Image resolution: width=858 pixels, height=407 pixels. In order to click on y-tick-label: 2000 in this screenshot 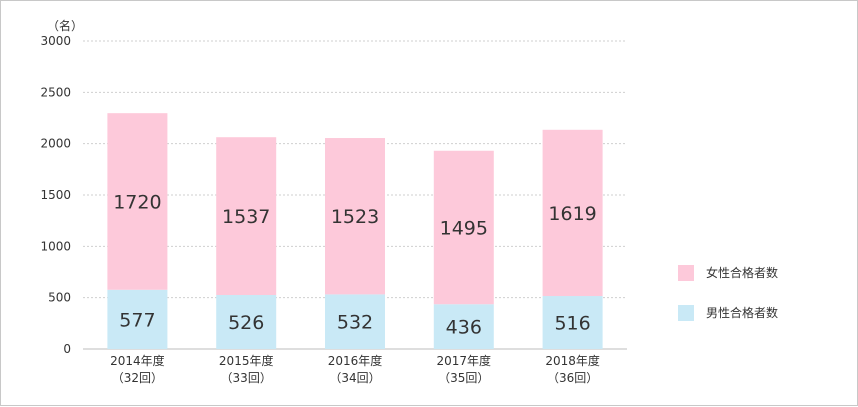, I will do `click(55, 144)`.